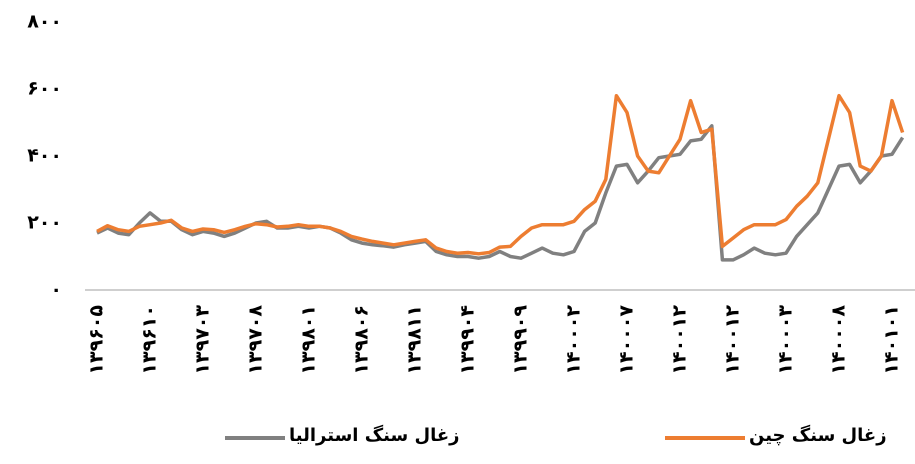  Describe the element at coordinates (818, 435) in the screenshot. I see `legend-label: زغال سنگ چین` at that location.